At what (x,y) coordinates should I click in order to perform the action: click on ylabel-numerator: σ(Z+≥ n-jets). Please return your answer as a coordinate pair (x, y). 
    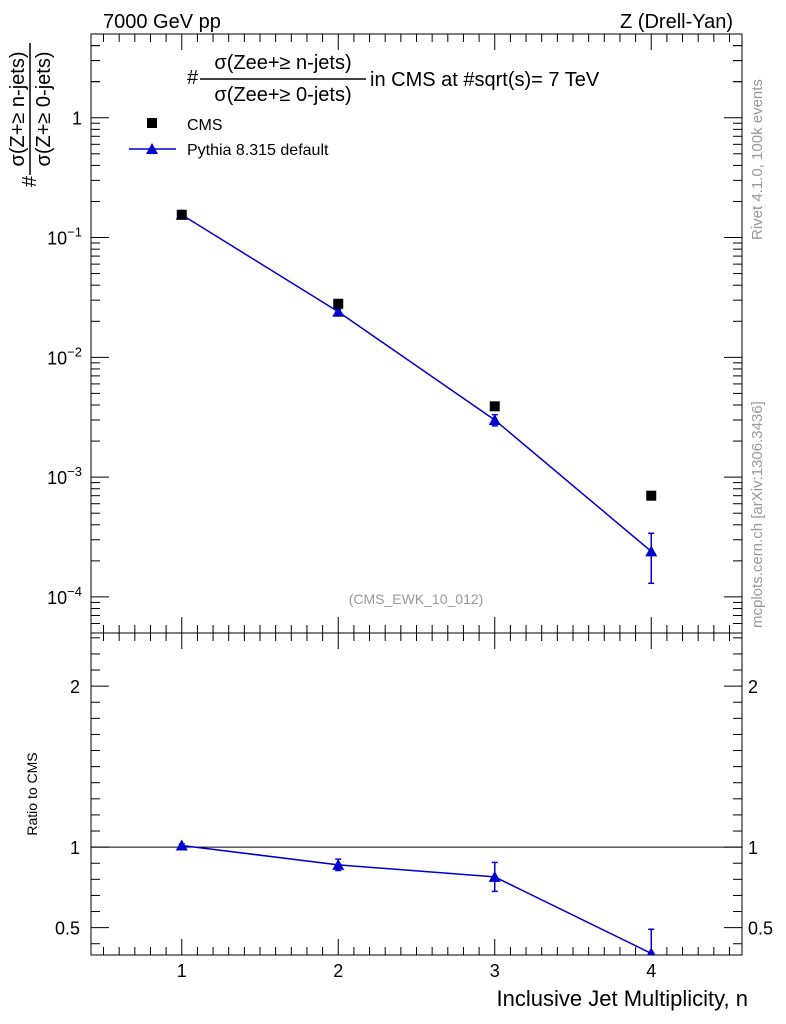
    Looking at the image, I should click on (18, 109).